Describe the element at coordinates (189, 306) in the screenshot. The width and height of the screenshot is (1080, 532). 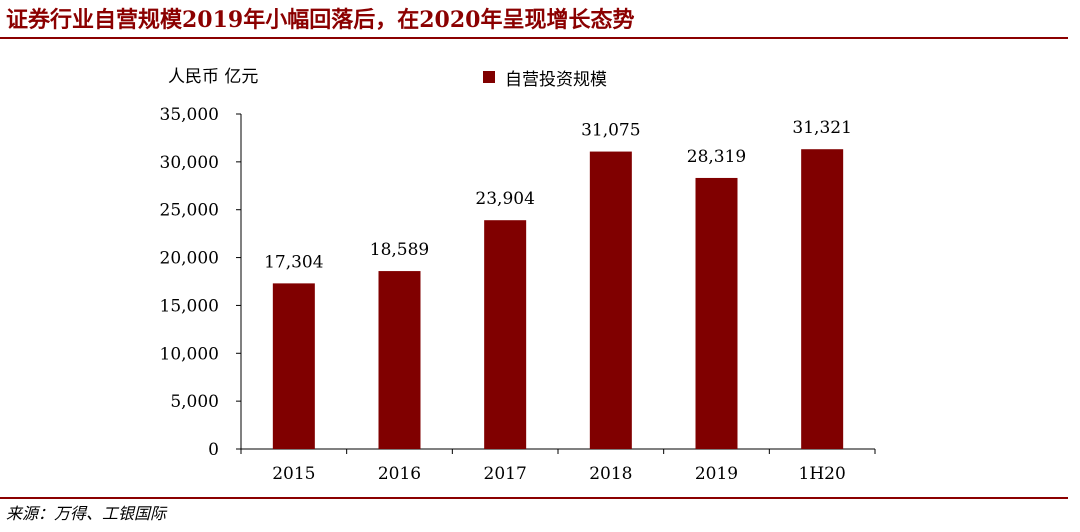
I see `y-tick-label: 15,000` at that location.